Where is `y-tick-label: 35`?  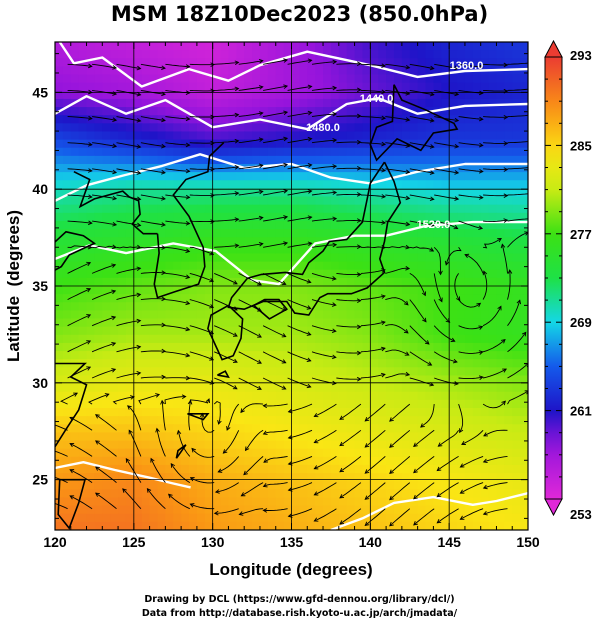
y-tick-label: 35 is located at coordinates (40, 286).